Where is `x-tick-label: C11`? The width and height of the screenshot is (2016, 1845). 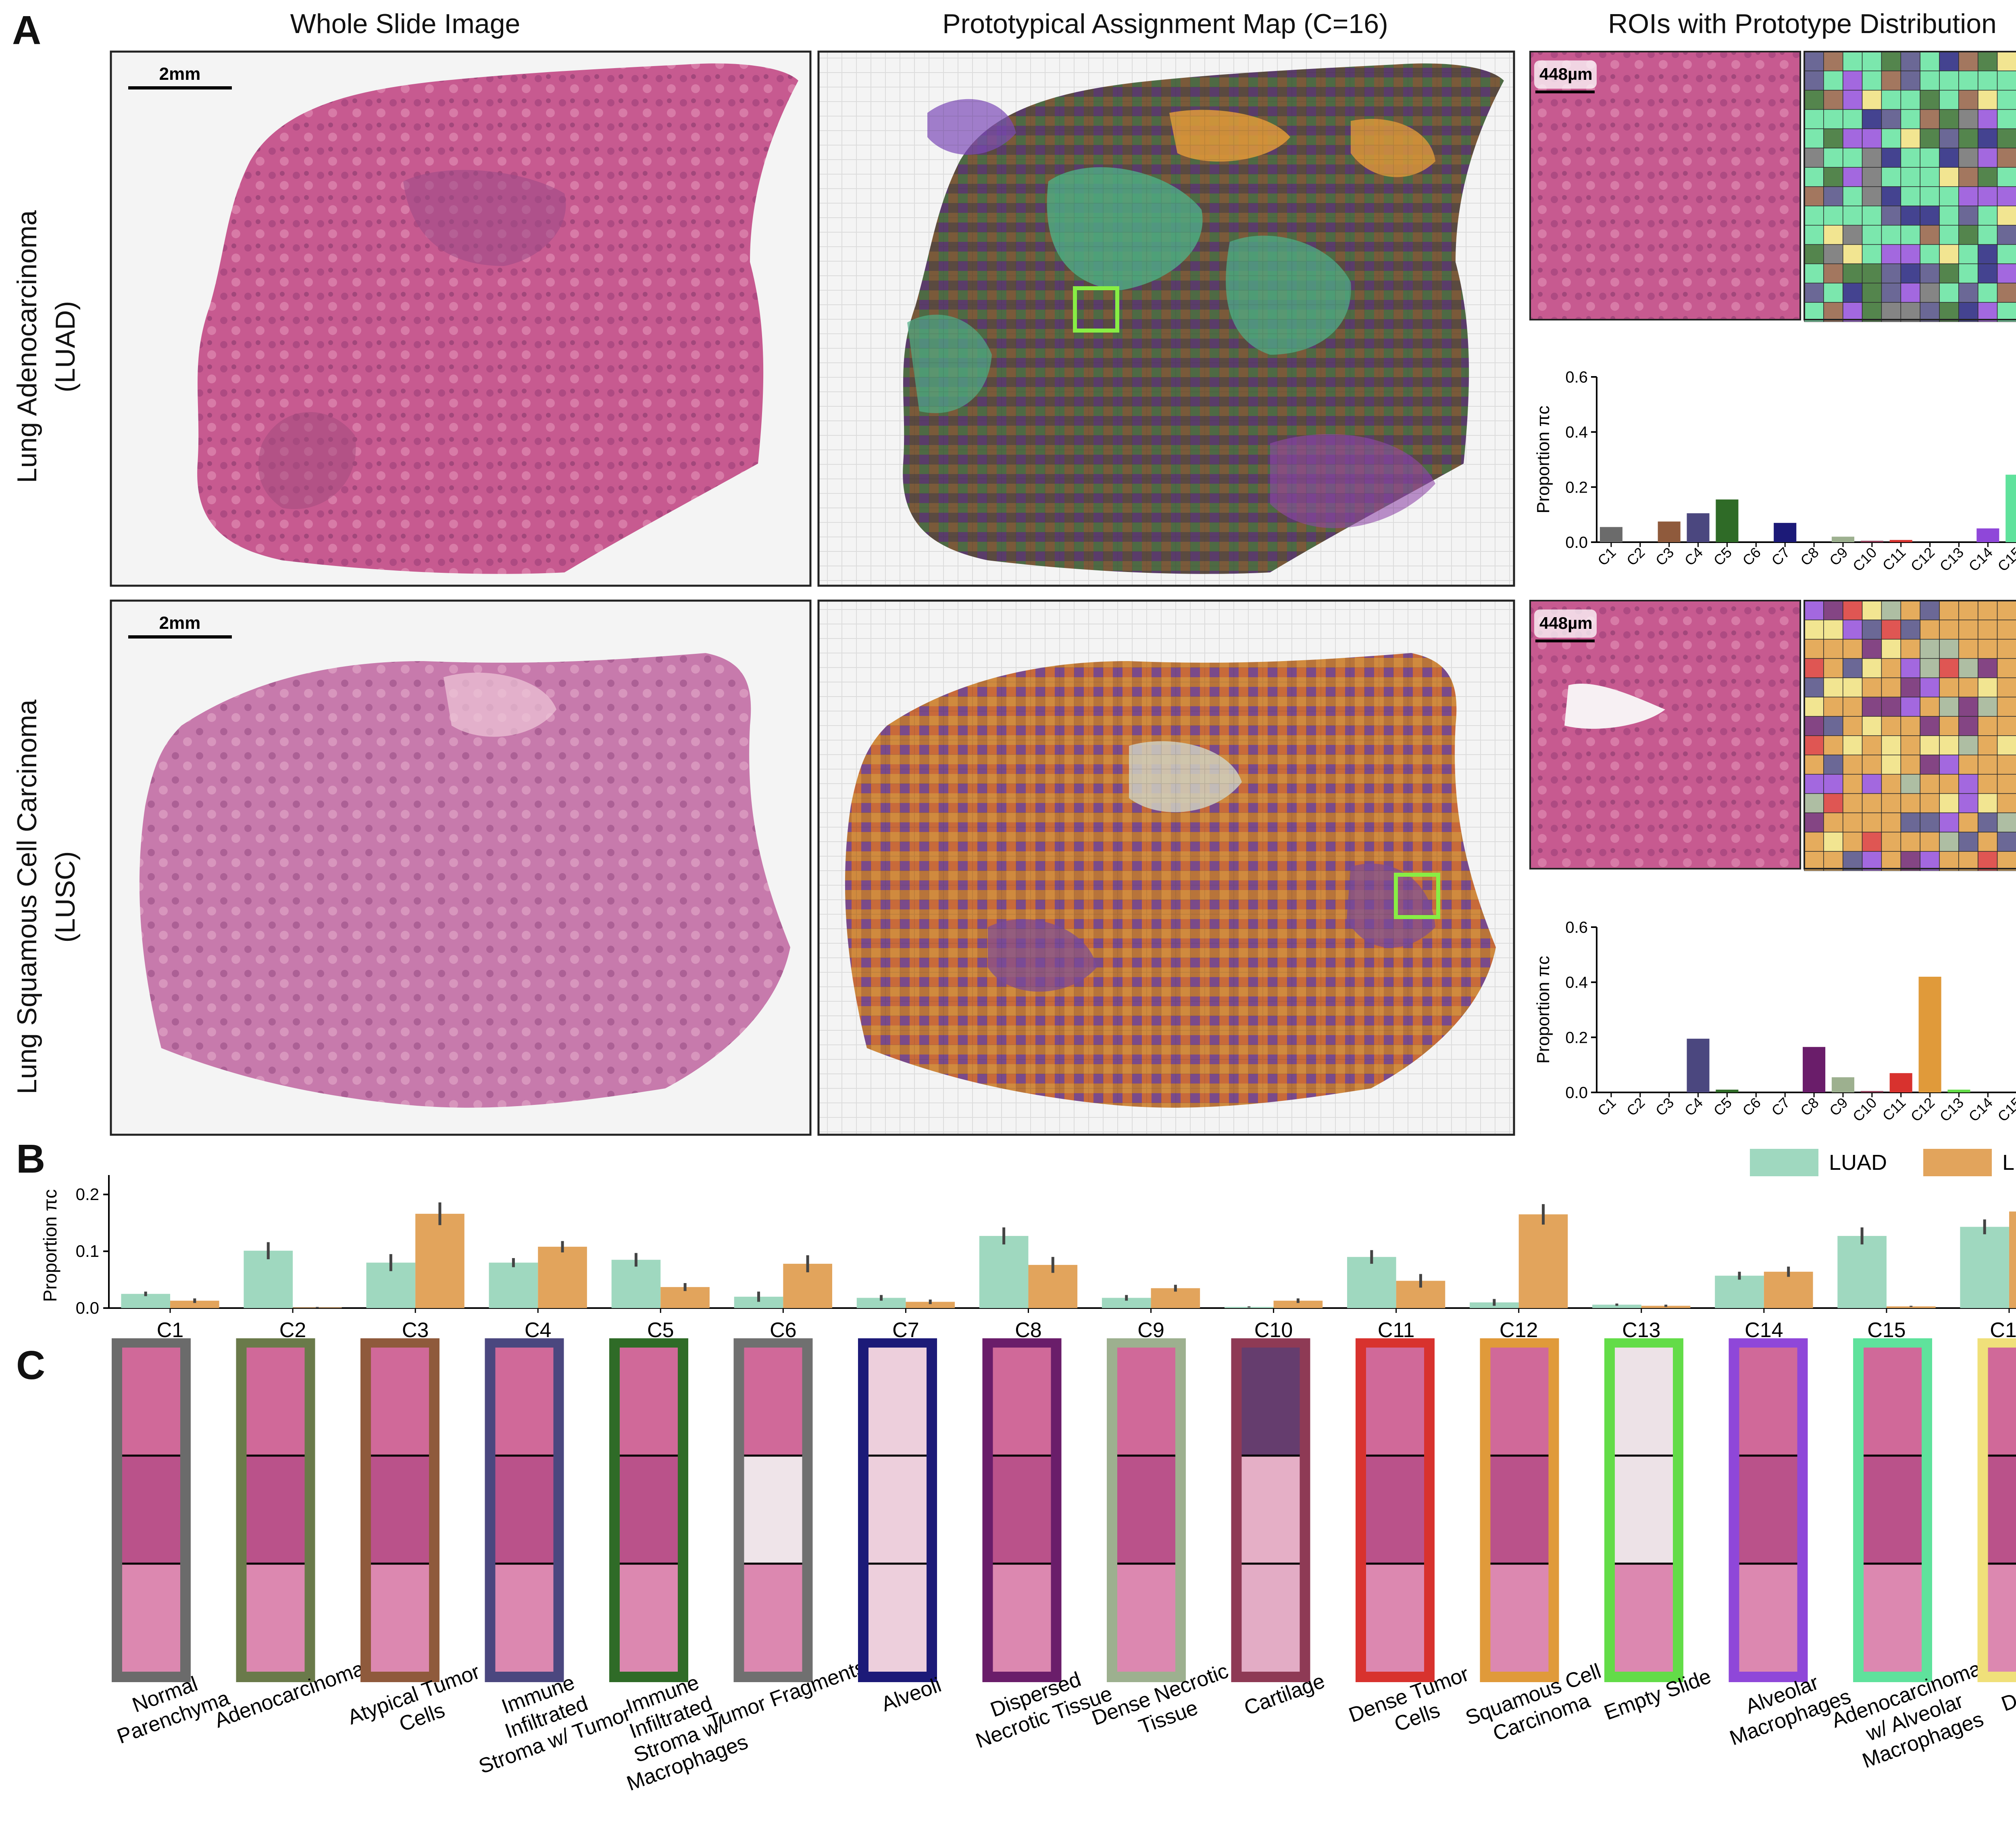
x-tick-label: C11 is located at coordinates (1894, 559).